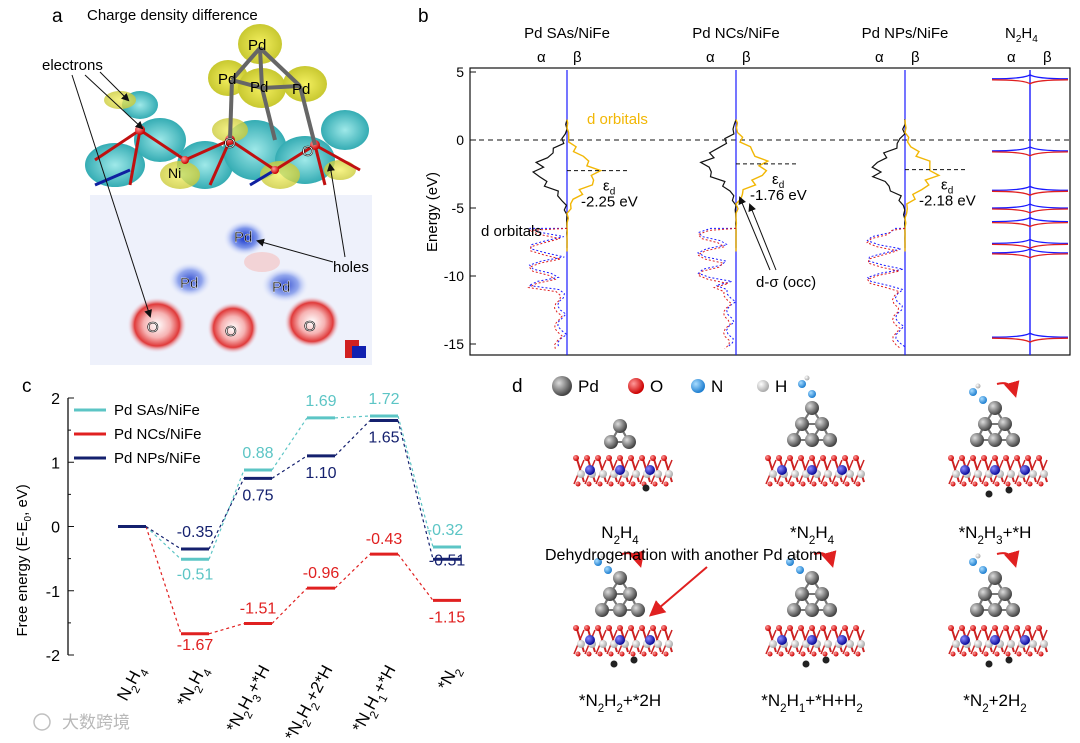 The width and height of the screenshot is (1080, 743). What do you see at coordinates (174, 173) in the screenshot?
I see `ni-label: Ni` at bounding box center [174, 173].